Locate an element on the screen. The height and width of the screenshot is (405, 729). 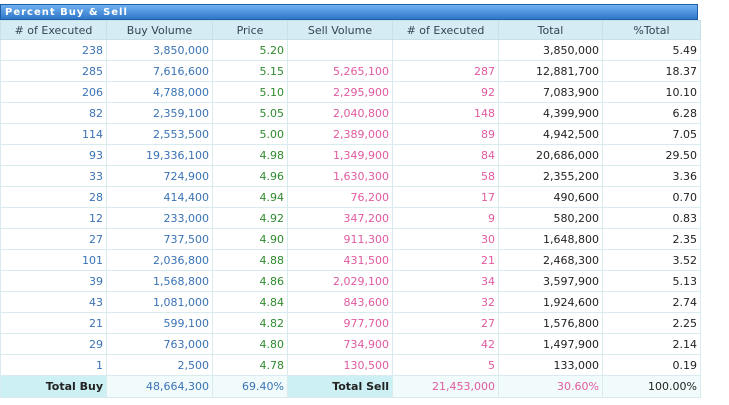
buy-volume-cell: 4,788,000 is located at coordinates (159, 92).